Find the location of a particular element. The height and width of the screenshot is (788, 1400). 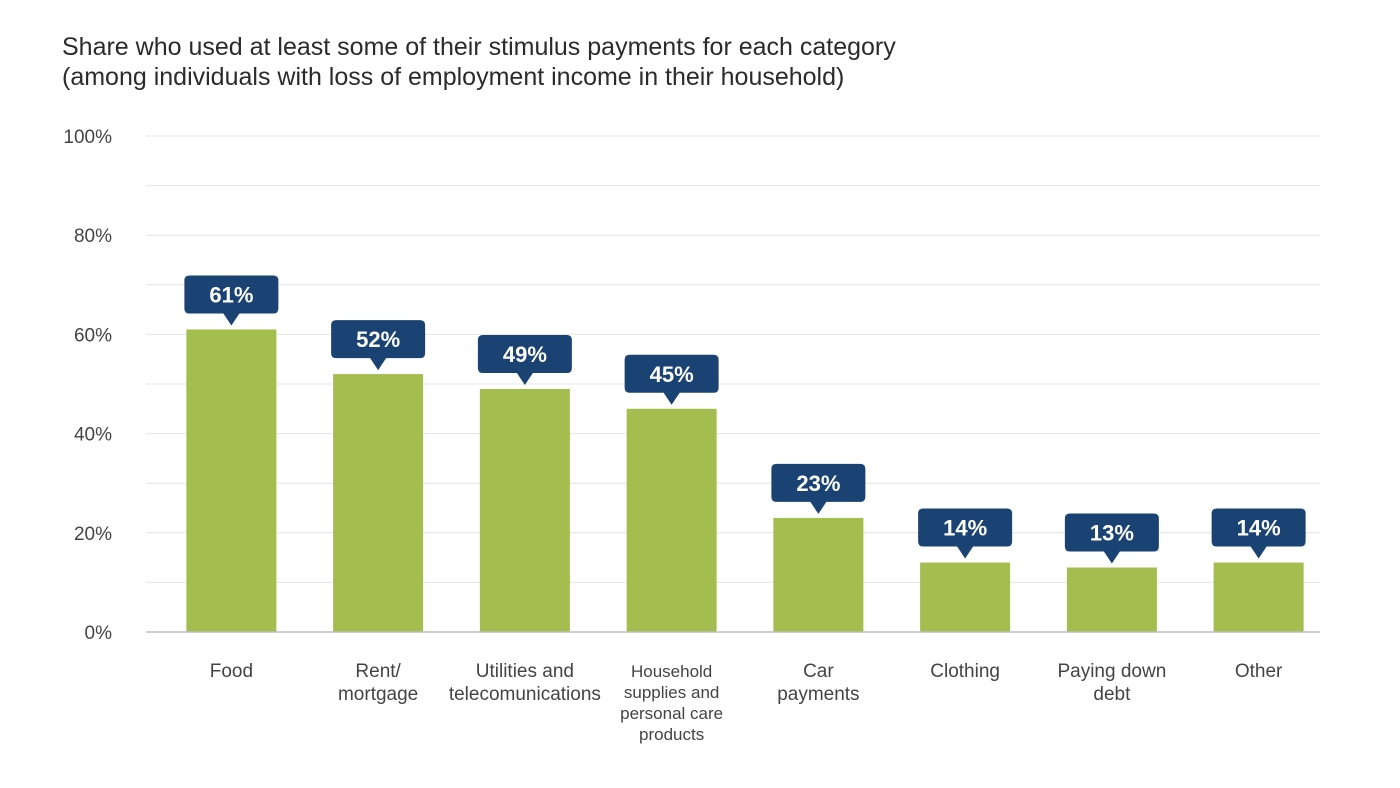

x-category-label-line: telecomunications is located at coordinates (525, 694).